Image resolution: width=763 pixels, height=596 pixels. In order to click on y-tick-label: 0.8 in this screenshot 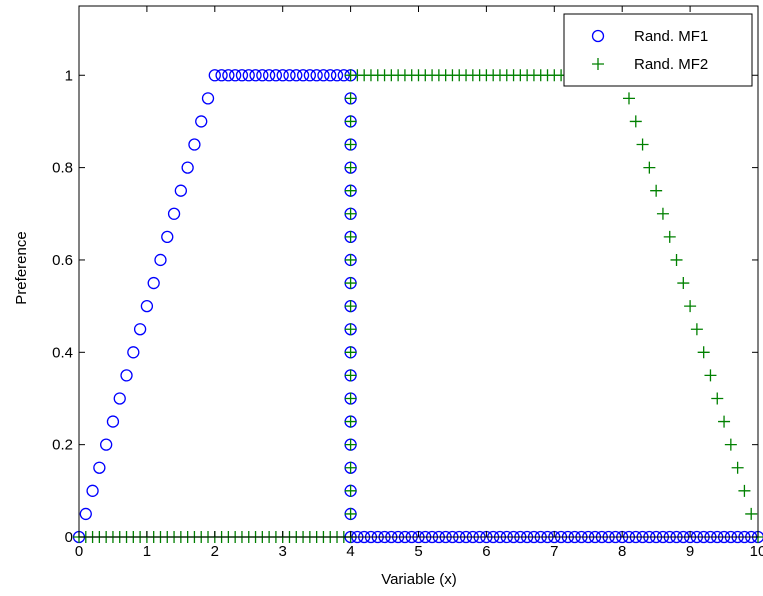, I will do `click(62, 168)`.